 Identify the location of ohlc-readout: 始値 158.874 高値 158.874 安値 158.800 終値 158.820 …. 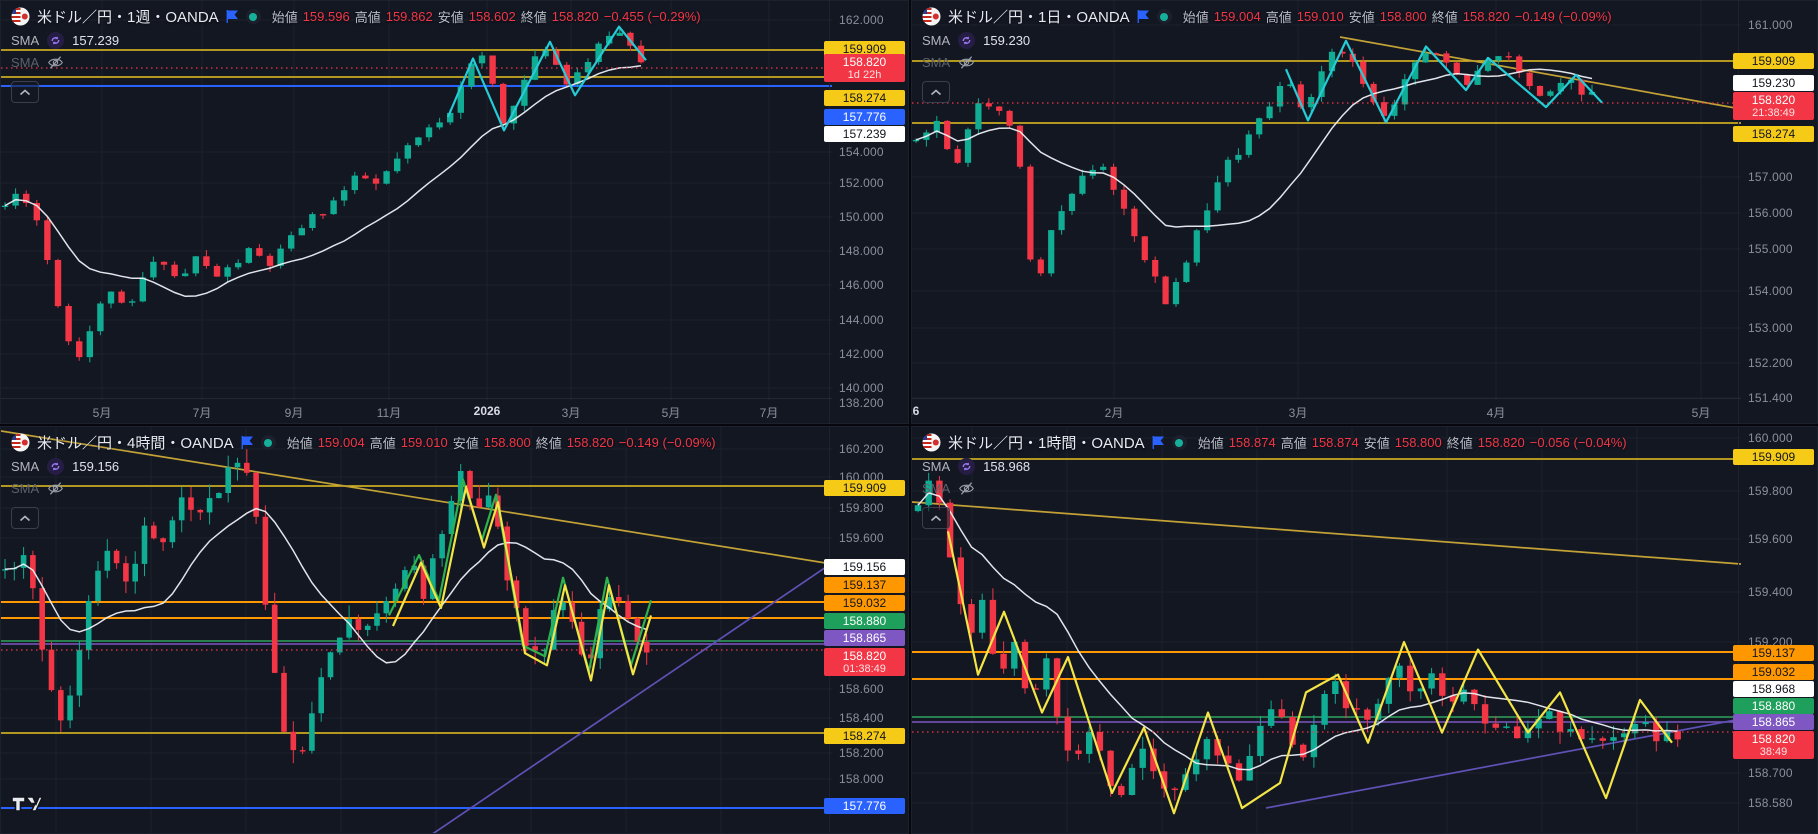
(1412, 442).